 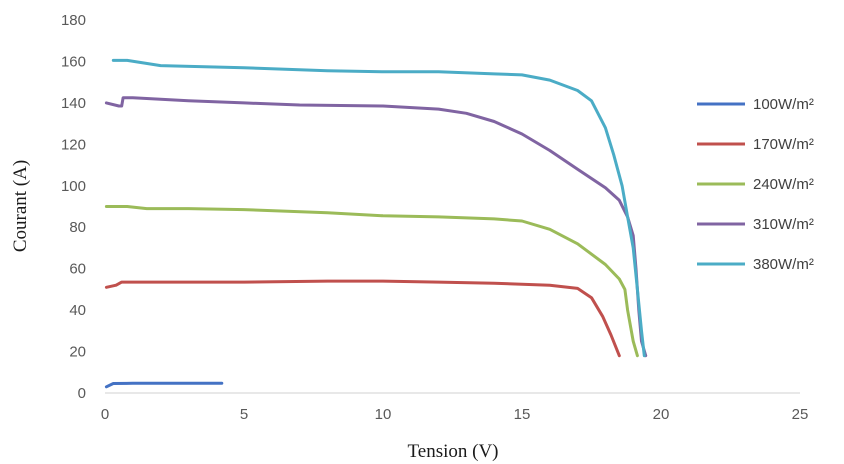 I want to click on x-axis-ticks: 0 5 10 15 20 25, so click(x=455, y=414).